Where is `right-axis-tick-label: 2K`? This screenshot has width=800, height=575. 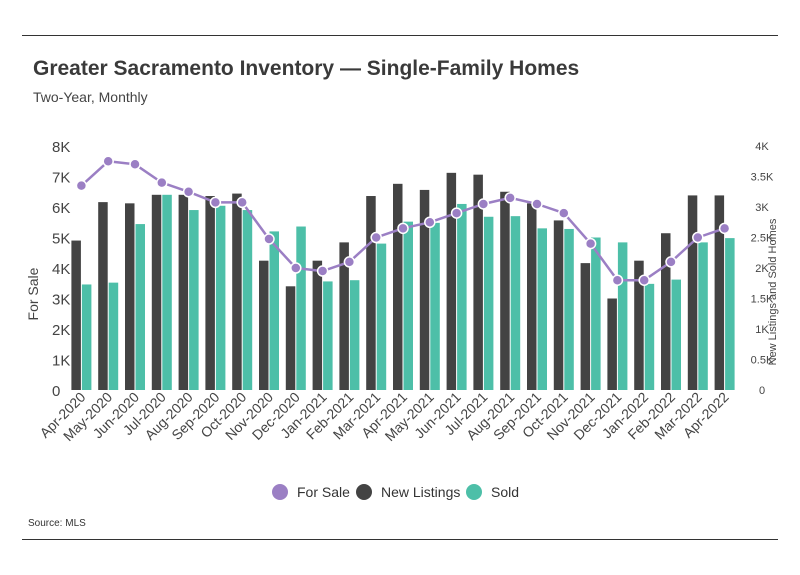
right-axis-tick-label: 2K is located at coordinates (762, 269).